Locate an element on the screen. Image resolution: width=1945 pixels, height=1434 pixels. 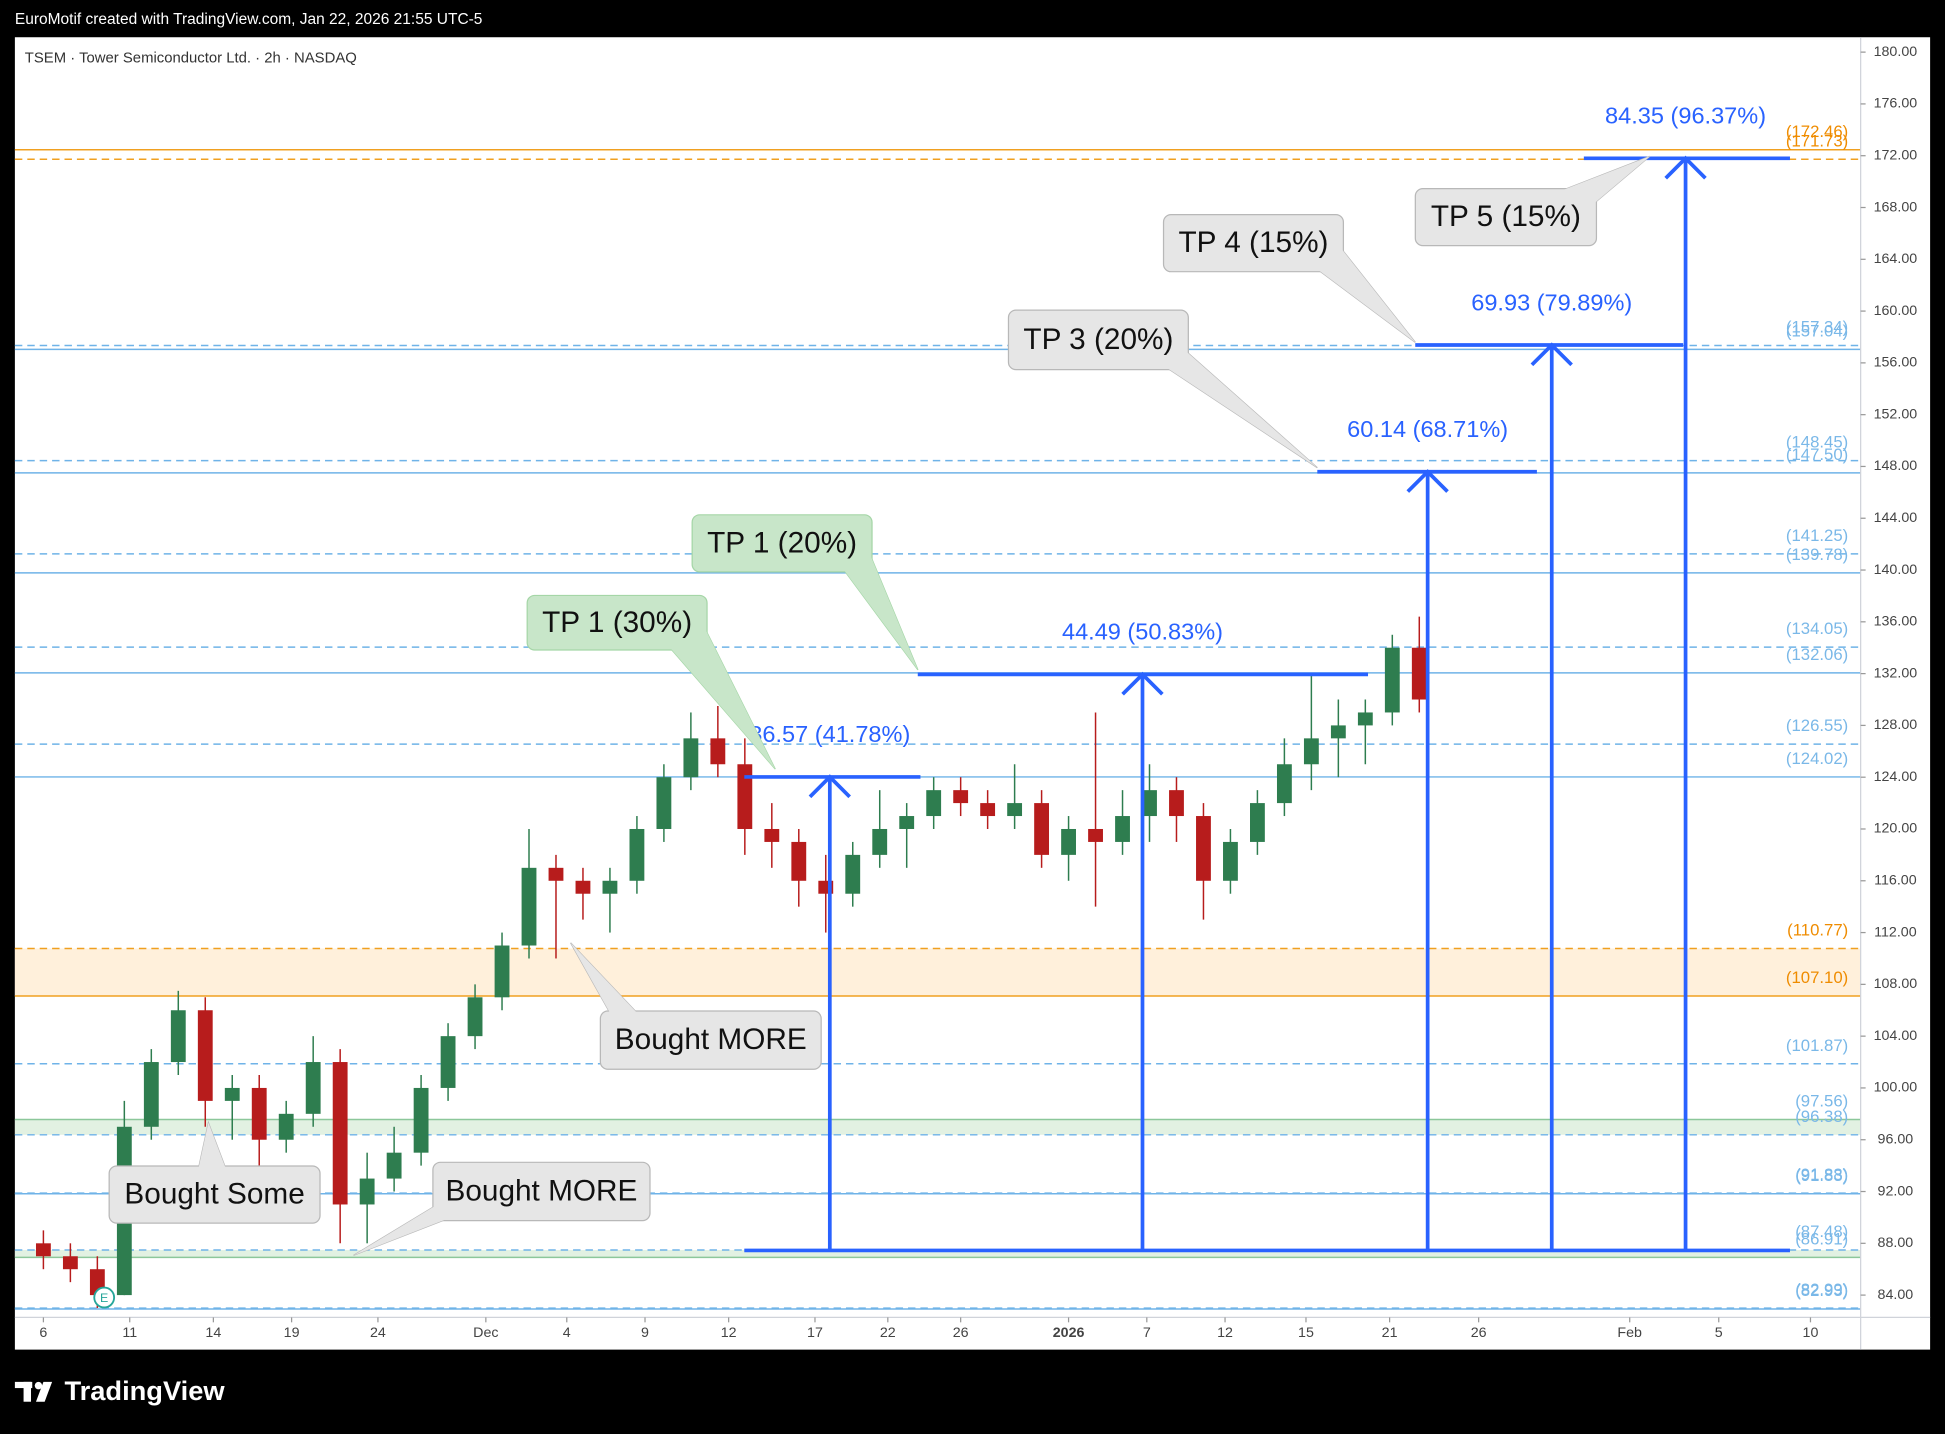
brand-logo is located at coordinates (33, 1391).